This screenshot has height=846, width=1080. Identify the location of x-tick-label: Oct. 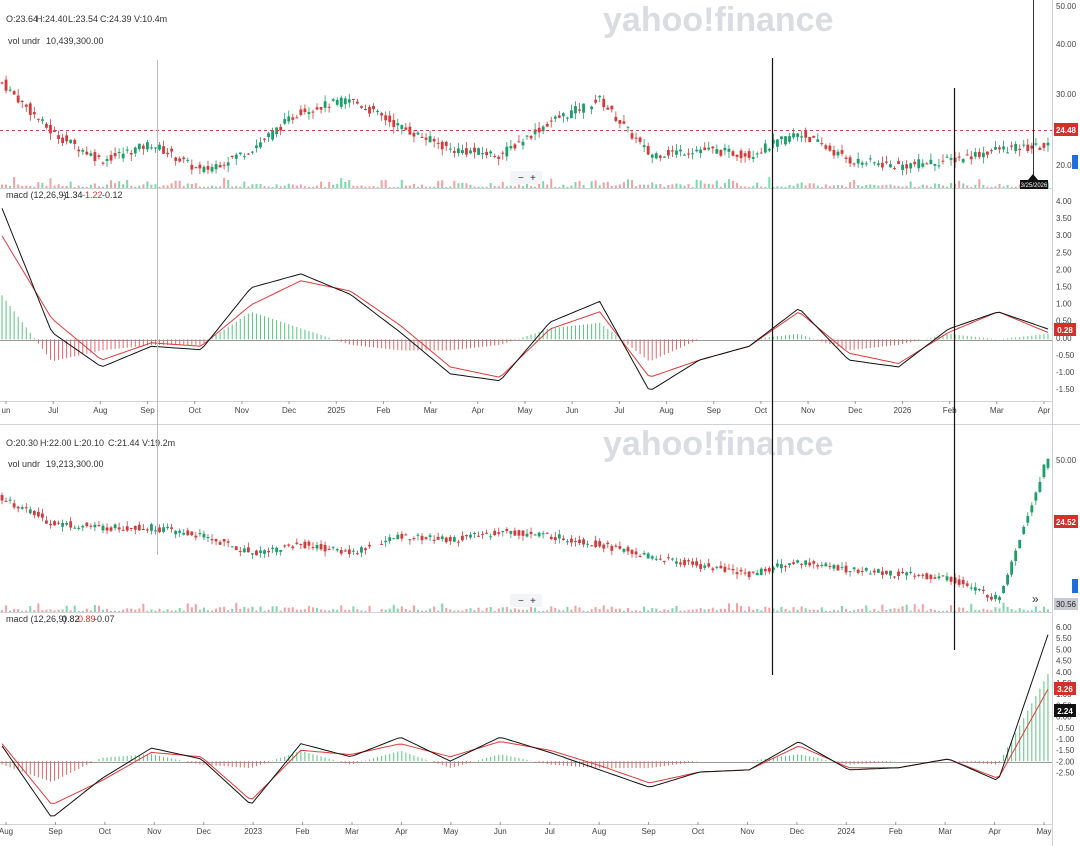
(761, 410).